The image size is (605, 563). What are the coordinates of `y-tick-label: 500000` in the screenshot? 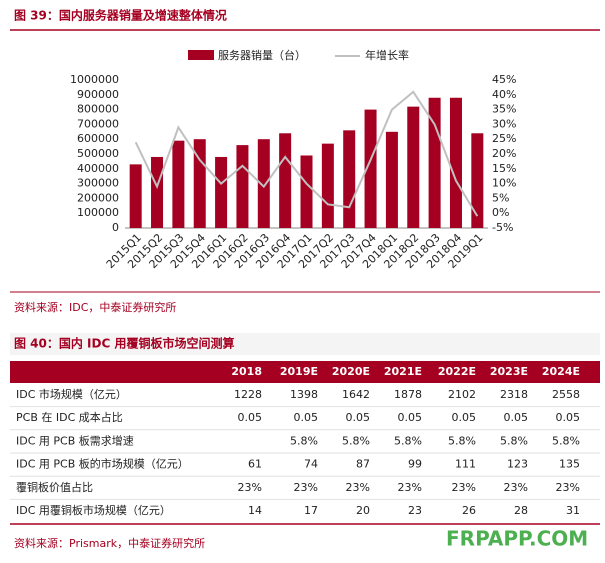 It's located at (98, 153).